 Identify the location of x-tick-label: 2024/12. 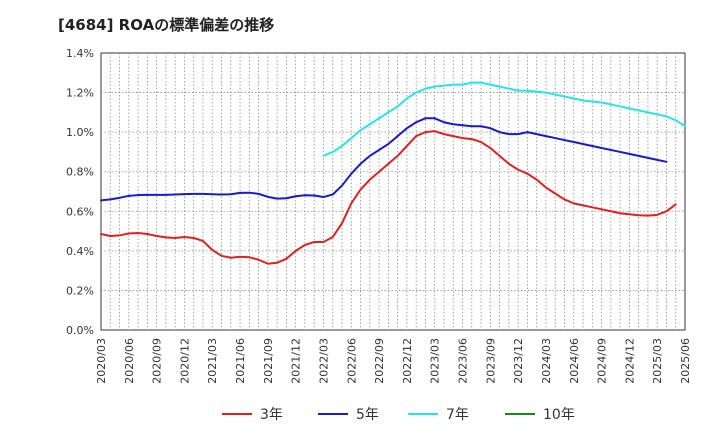
(629, 361).